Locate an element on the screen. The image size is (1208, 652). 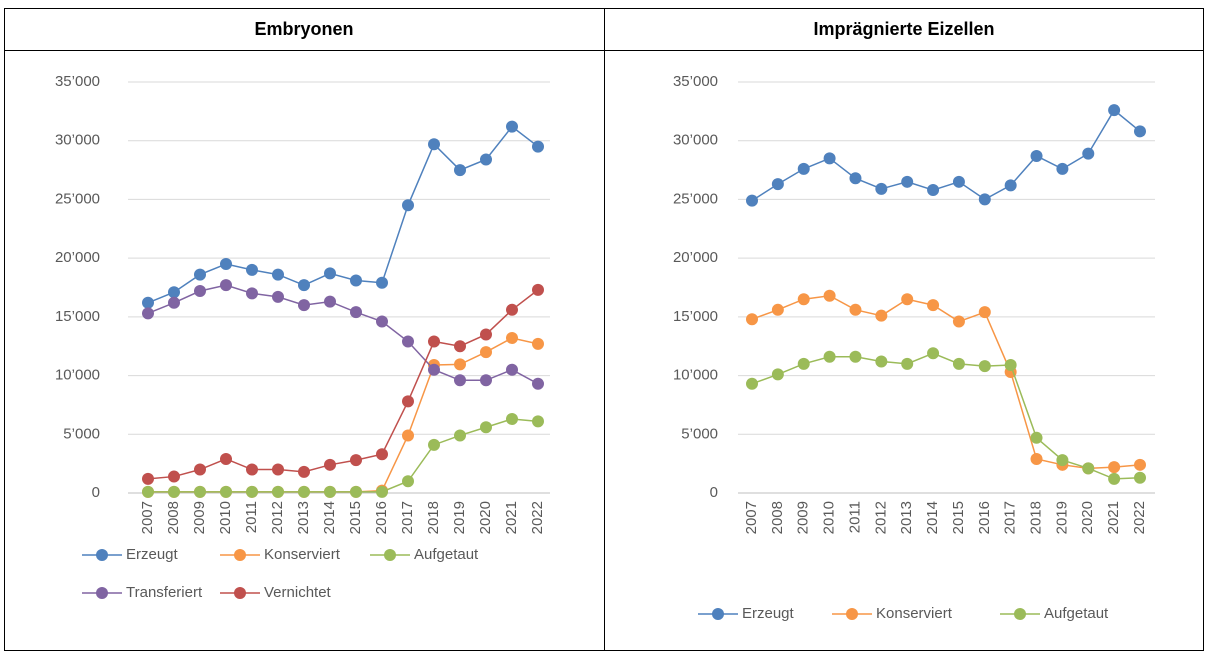
x-tick-label: 2015 is located at coordinates (355, 517).